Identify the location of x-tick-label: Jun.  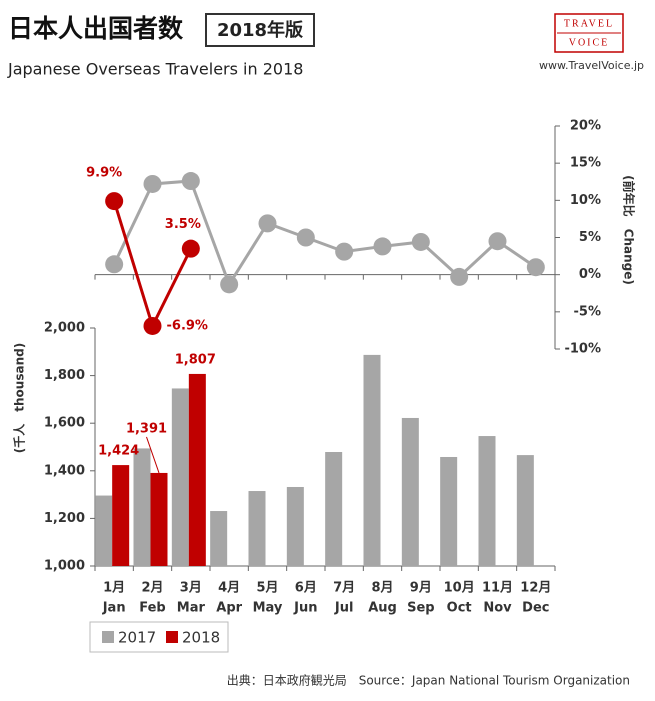
(305, 608).